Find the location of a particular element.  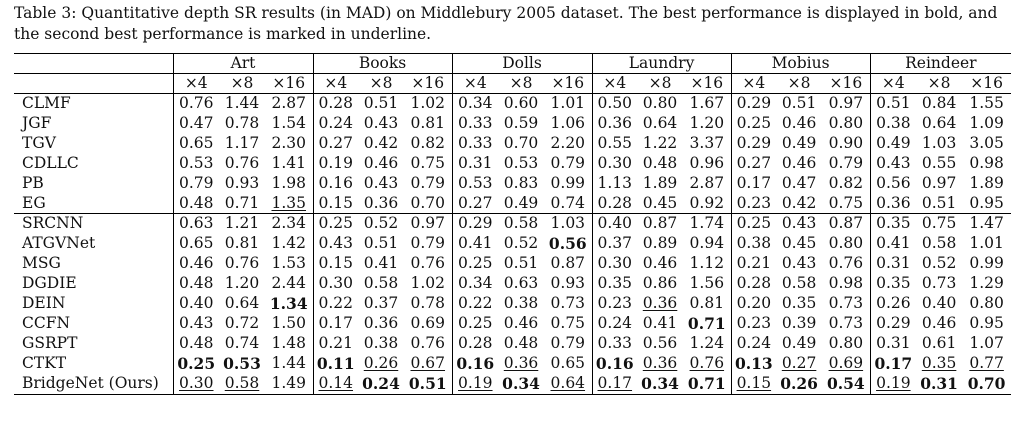

value-text: 0.19 is located at coordinates (336, 162).